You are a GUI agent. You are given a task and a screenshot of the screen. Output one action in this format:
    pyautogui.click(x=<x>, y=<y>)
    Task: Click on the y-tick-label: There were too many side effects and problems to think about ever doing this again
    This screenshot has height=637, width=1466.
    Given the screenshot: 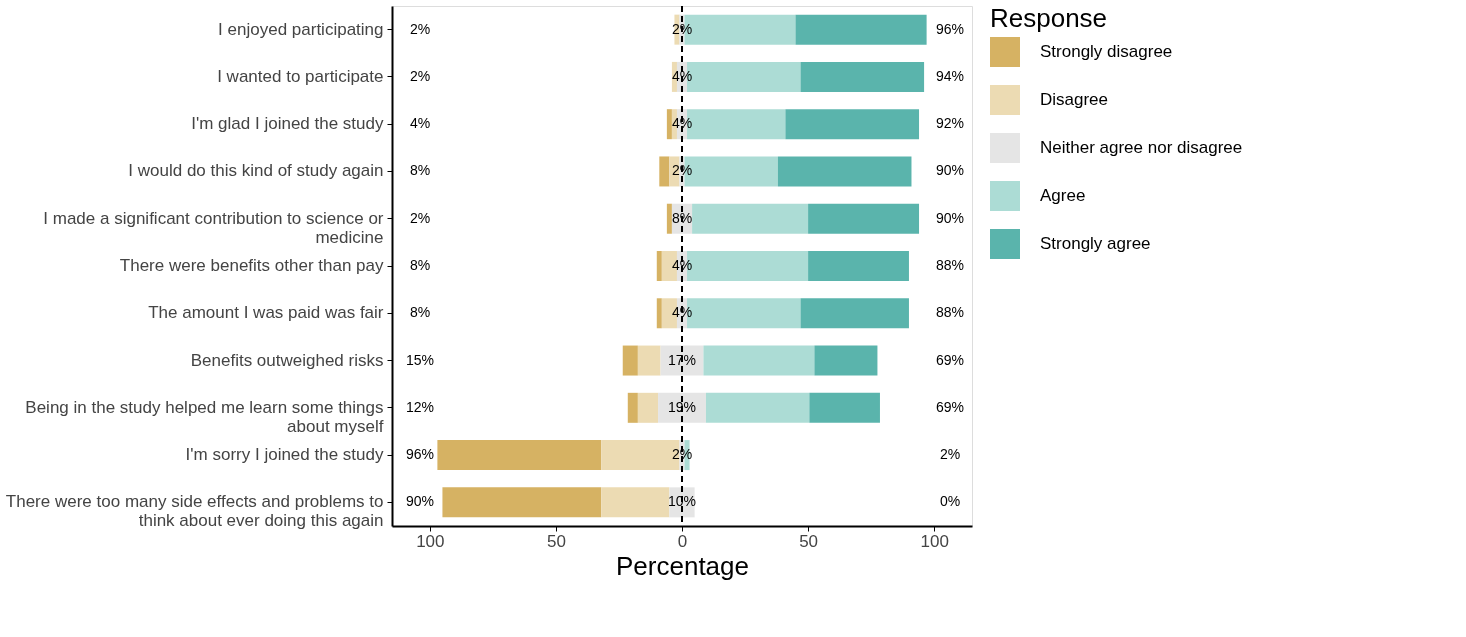 What is the action you would take?
    pyautogui.click(x=194, y=511)
    